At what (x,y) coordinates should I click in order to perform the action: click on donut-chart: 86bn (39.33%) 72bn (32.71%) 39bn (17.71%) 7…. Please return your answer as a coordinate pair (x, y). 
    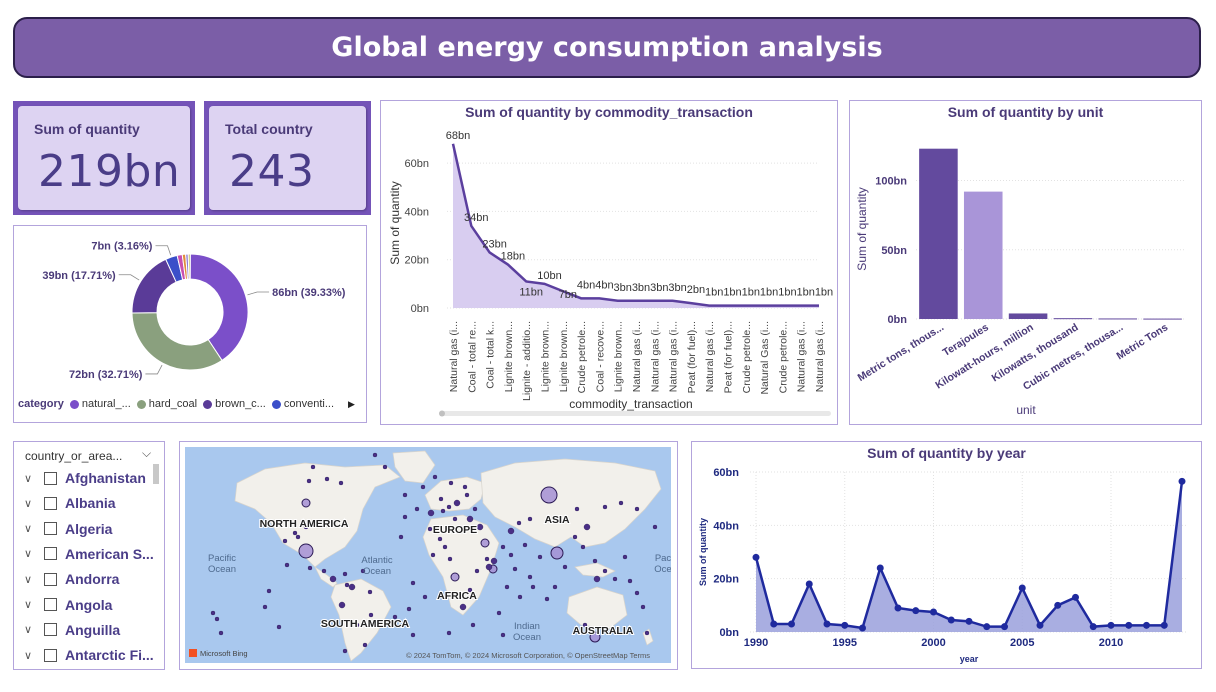
    Looking at the image, I should click on (191, 310).